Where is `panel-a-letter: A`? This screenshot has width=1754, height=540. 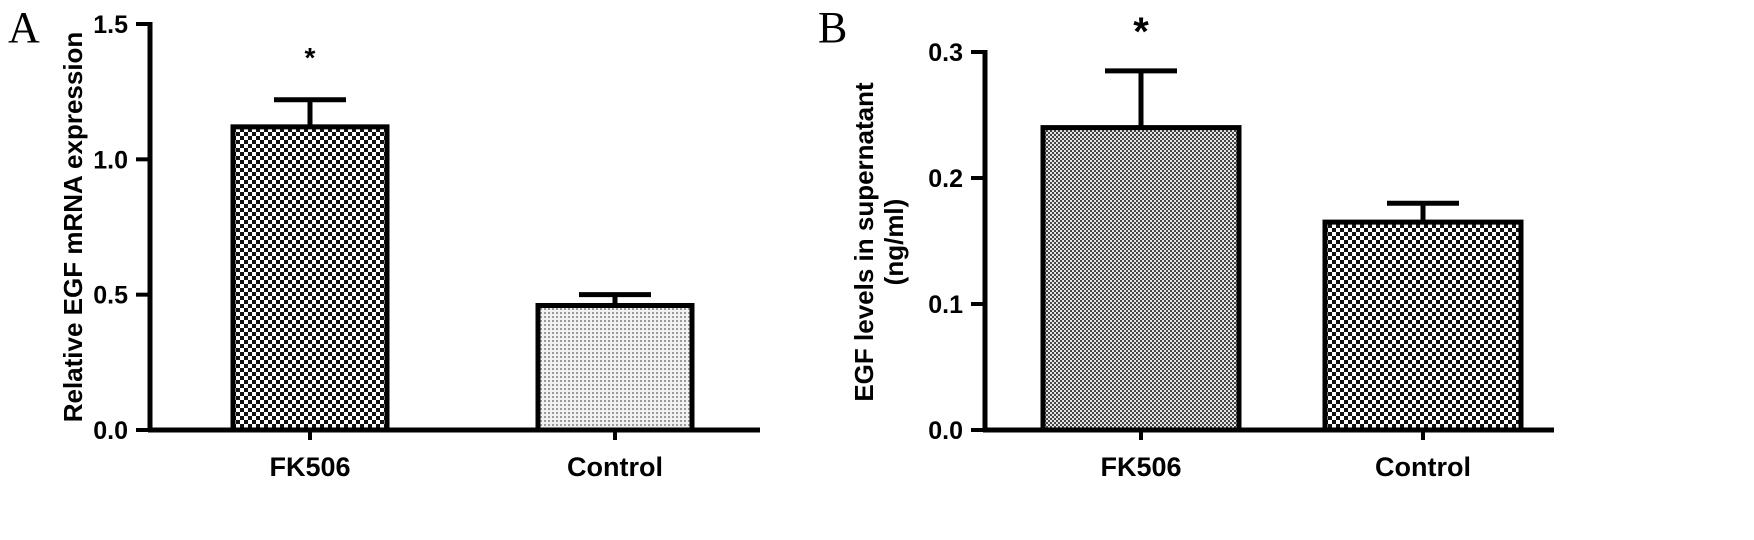 panel-a-letter: A is located at coordinates (24, 27).